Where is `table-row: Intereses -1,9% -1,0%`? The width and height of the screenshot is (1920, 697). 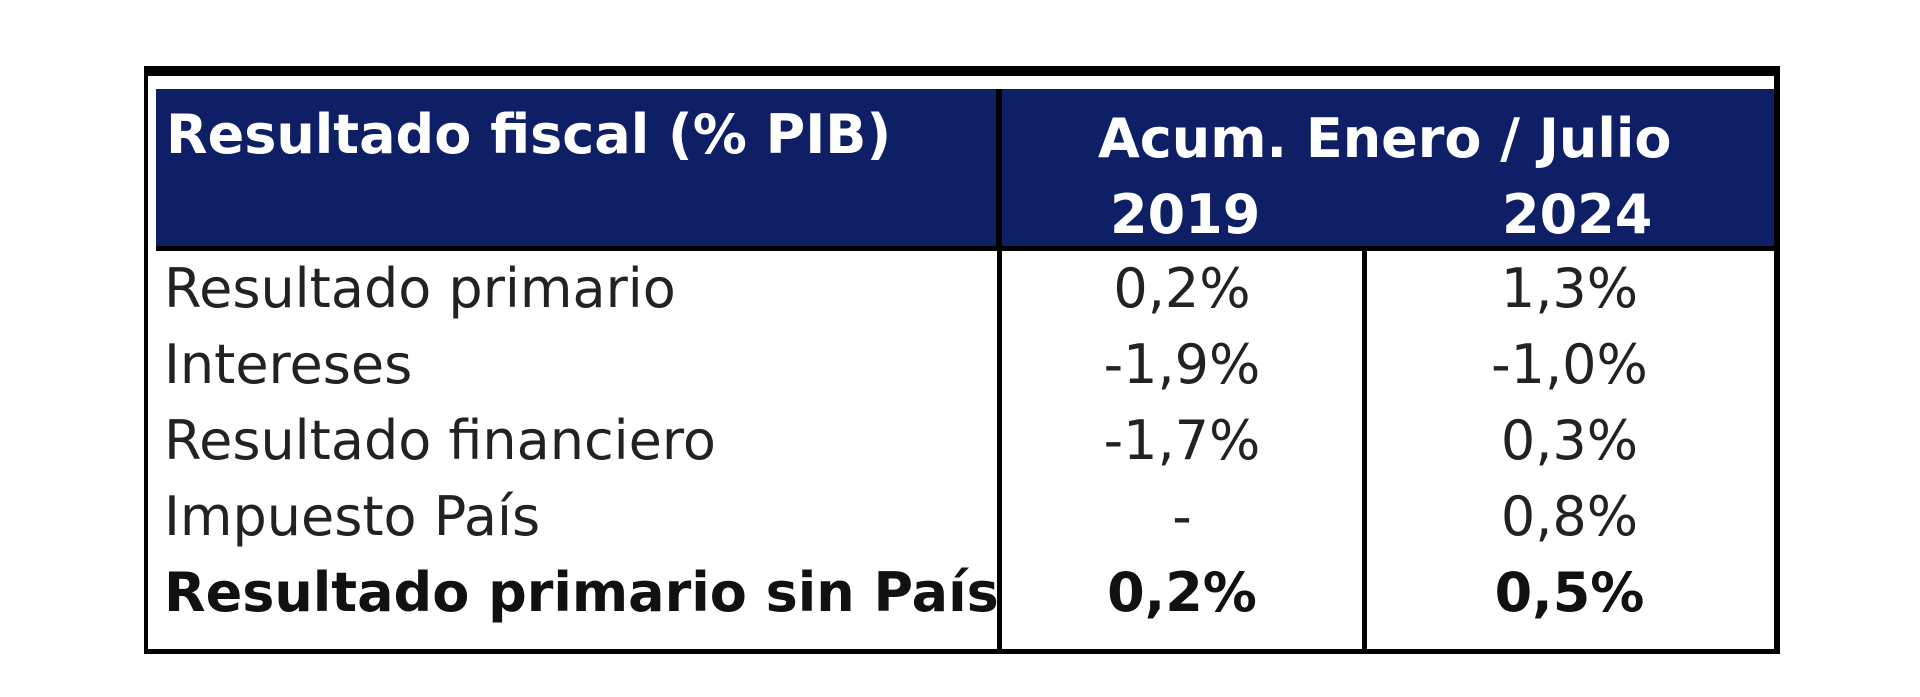
table-row: Intereses -1,9% -1,0% is located at coordinates (961, 365).